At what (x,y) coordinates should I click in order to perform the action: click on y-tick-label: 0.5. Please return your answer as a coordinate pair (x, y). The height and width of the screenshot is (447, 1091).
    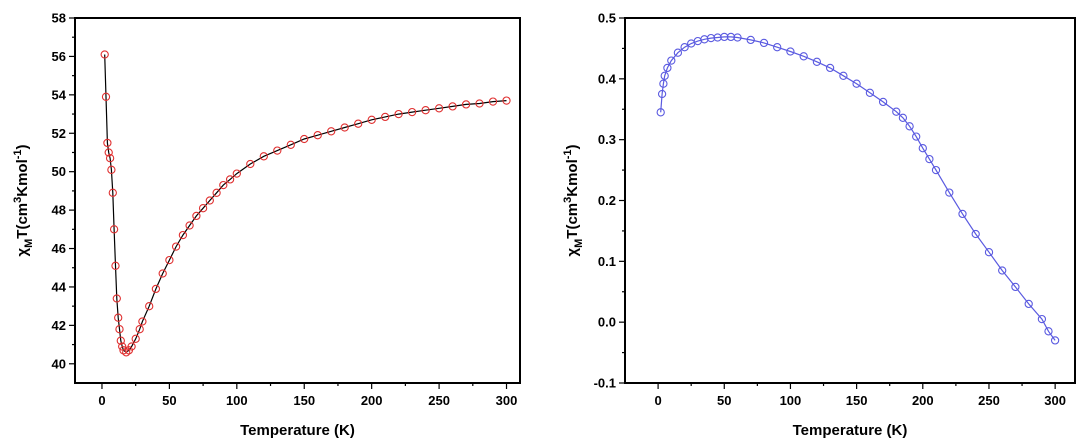
    Looking at the image, I should click on (607, 18).